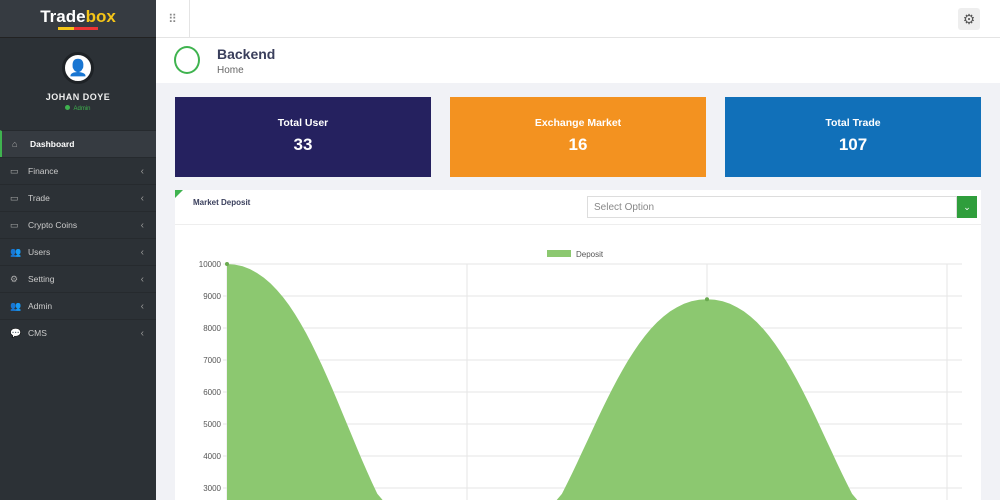 This screenshot has height=500, width=1000. I want to click on y-tick-label: 9000, so click(212, 296).